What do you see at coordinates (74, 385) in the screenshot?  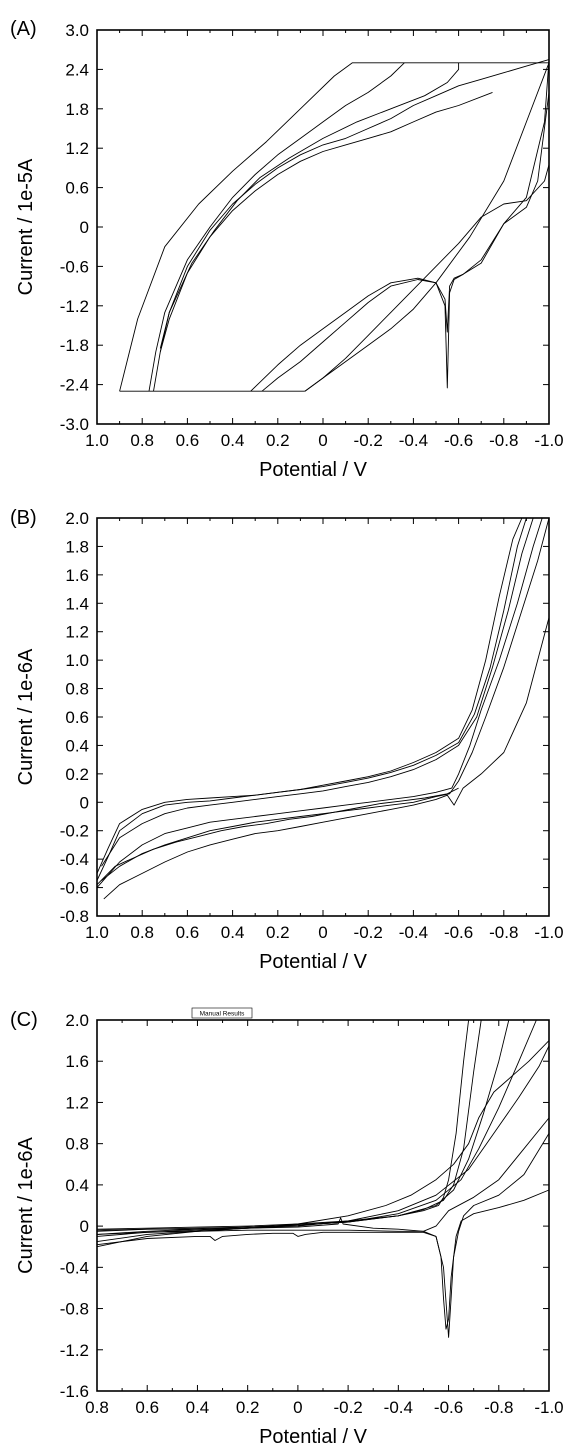 I see `y-tick-label: -2.4` at bounding box center [74, 385].